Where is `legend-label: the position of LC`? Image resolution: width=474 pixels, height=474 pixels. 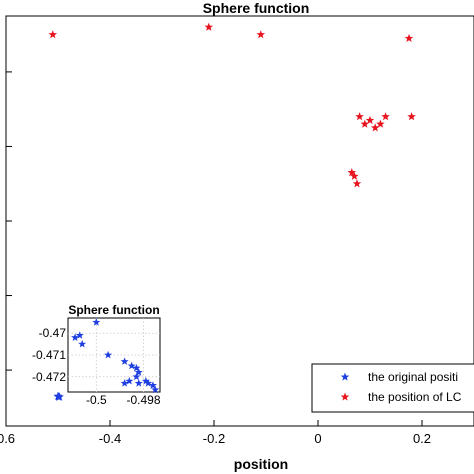
legend-label: the position of LC is located at coordinates (415, 397).